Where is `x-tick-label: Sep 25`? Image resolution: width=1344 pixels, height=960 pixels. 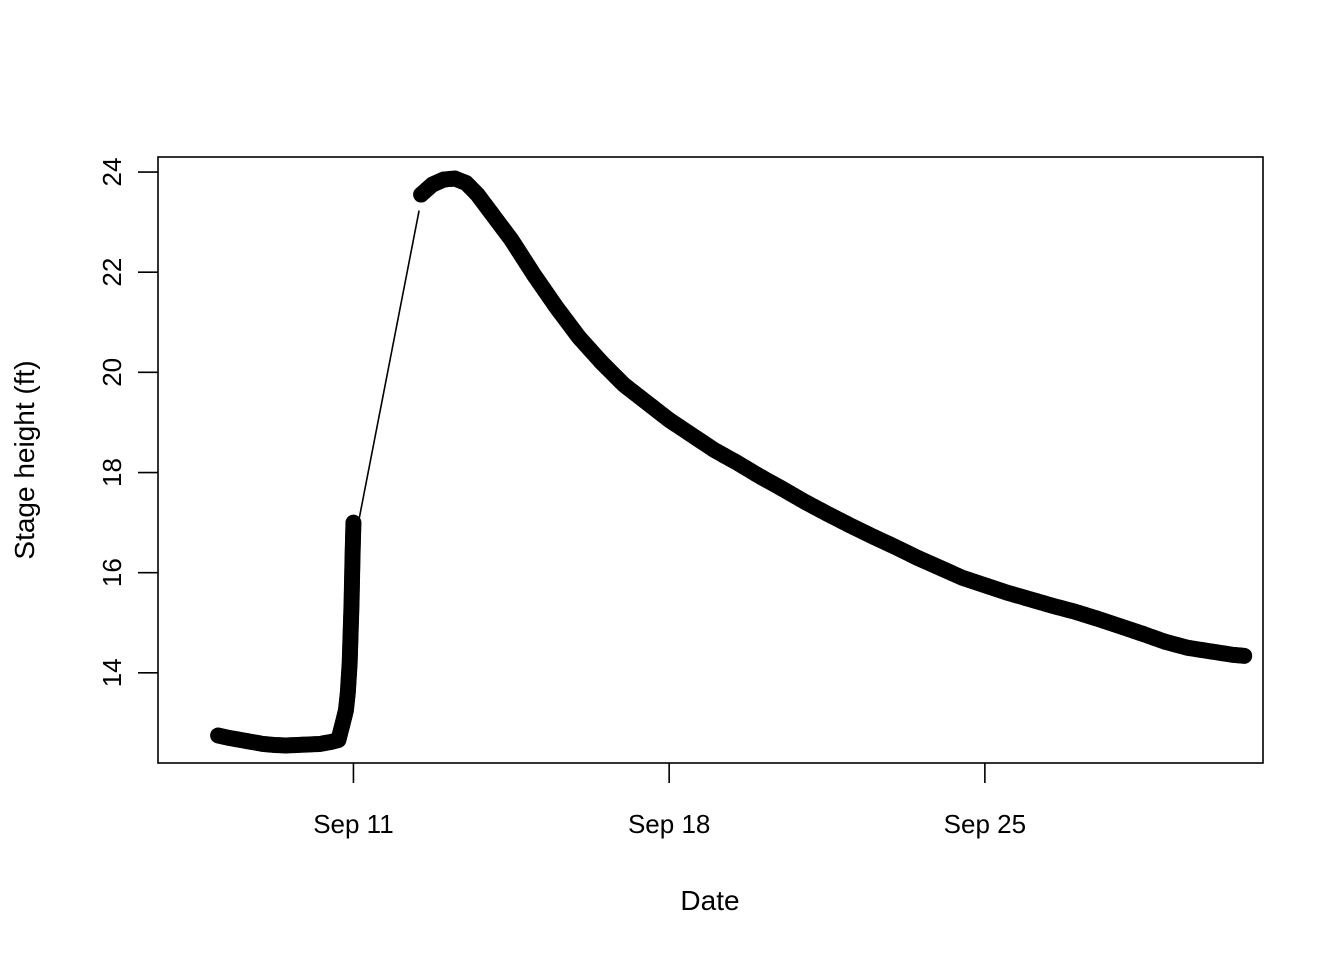 x-tick-label: Sep 25 is located at coordinates (985, 824).